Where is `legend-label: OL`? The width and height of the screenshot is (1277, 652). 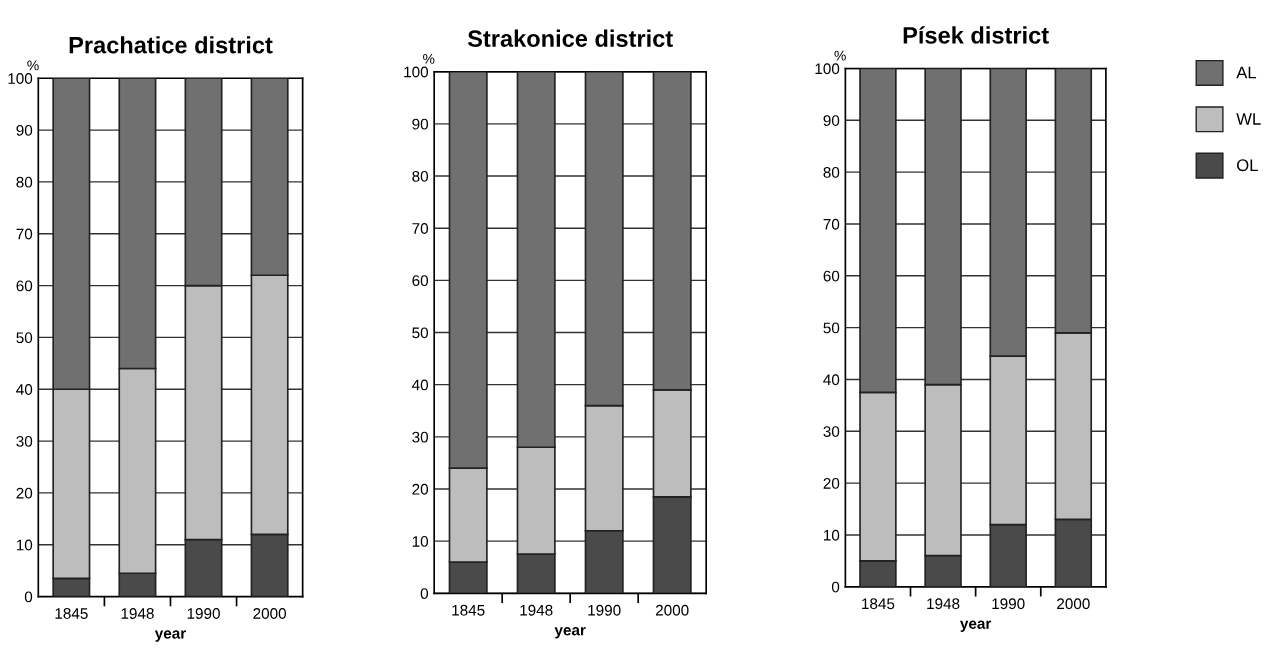 legend-label: OL is located at coordinates (1247, 165).